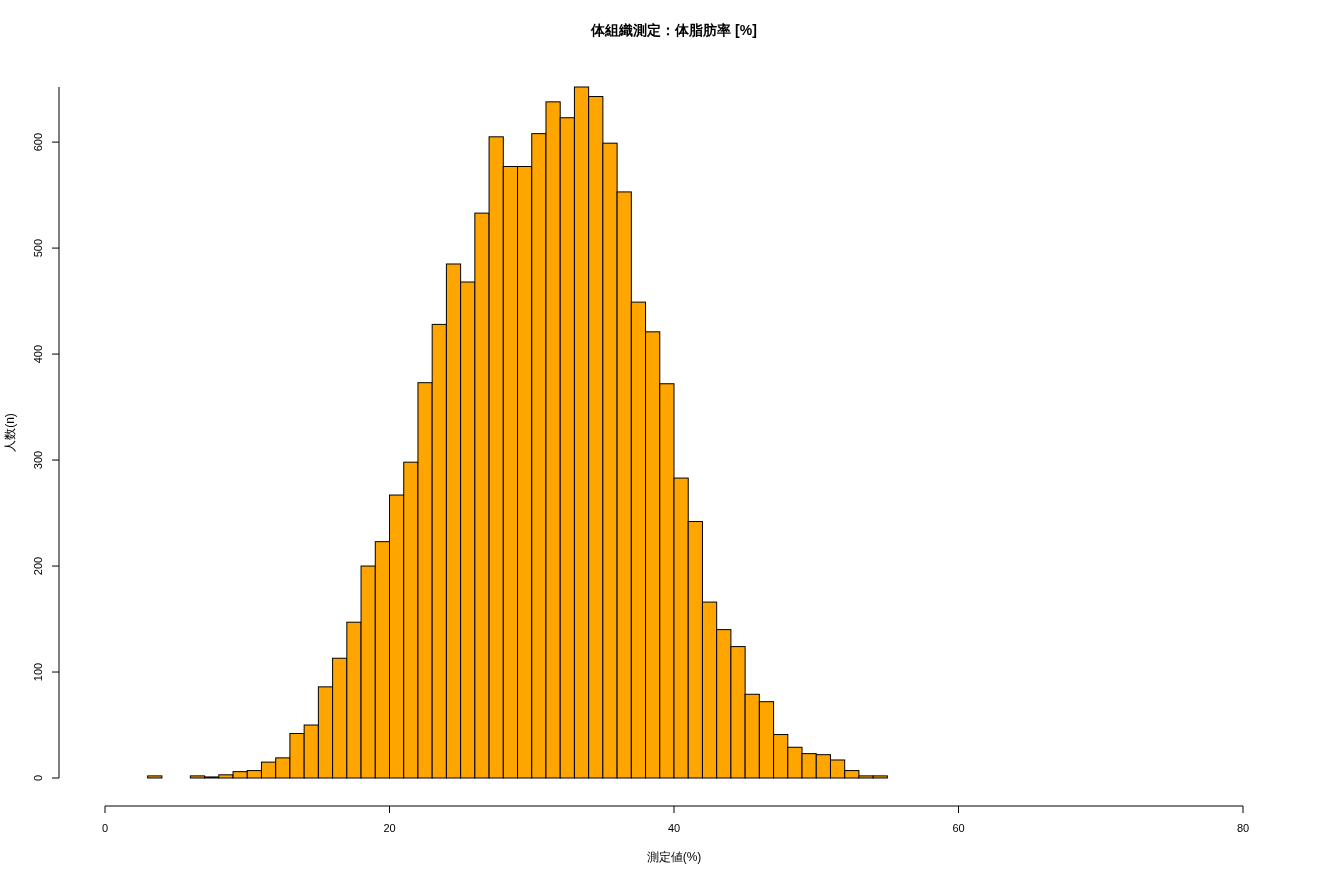 The height and width of the screenshot is (880, 1320). What do you see at coordinates (389, 828) in the screenshot?
I see `x-tick-label: 20` at bounding box center [389, 828].